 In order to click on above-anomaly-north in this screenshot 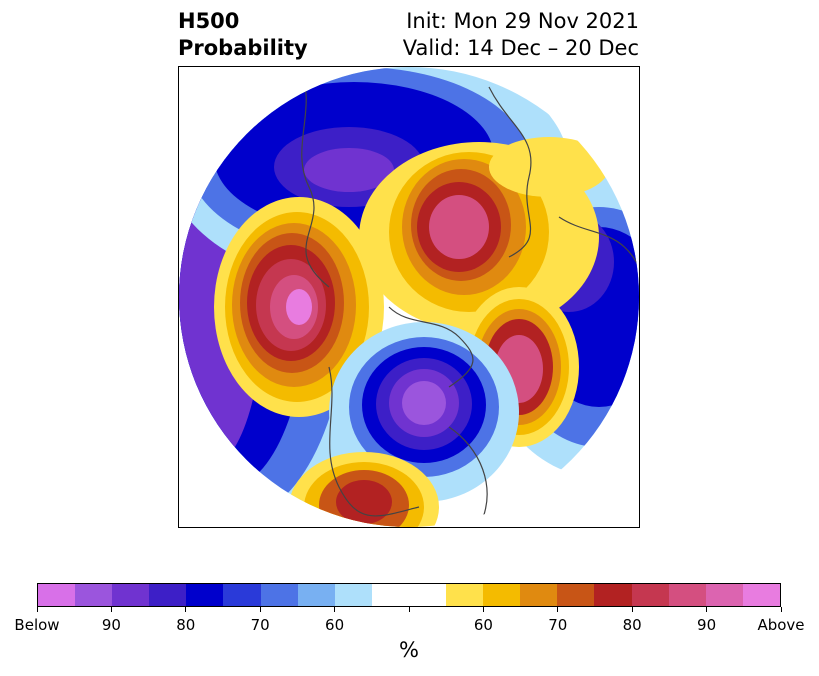, I will do `click(479, 237)`.